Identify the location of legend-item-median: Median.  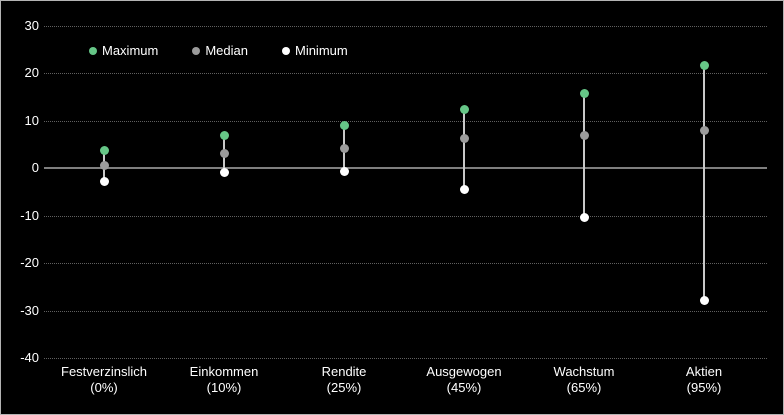
(220, 50).